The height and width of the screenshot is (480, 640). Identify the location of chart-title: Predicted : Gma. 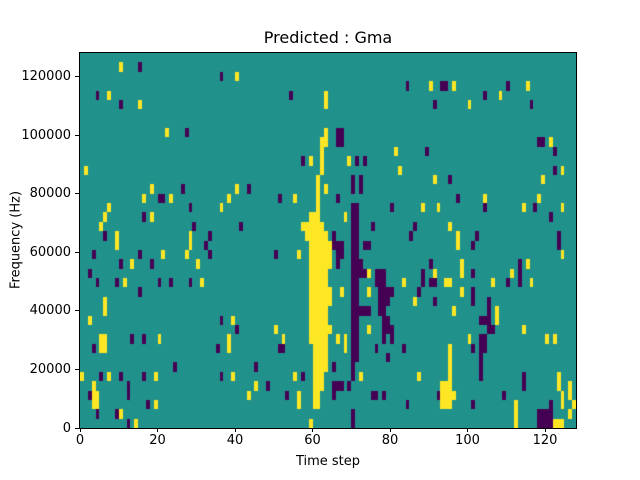
(328, 37).